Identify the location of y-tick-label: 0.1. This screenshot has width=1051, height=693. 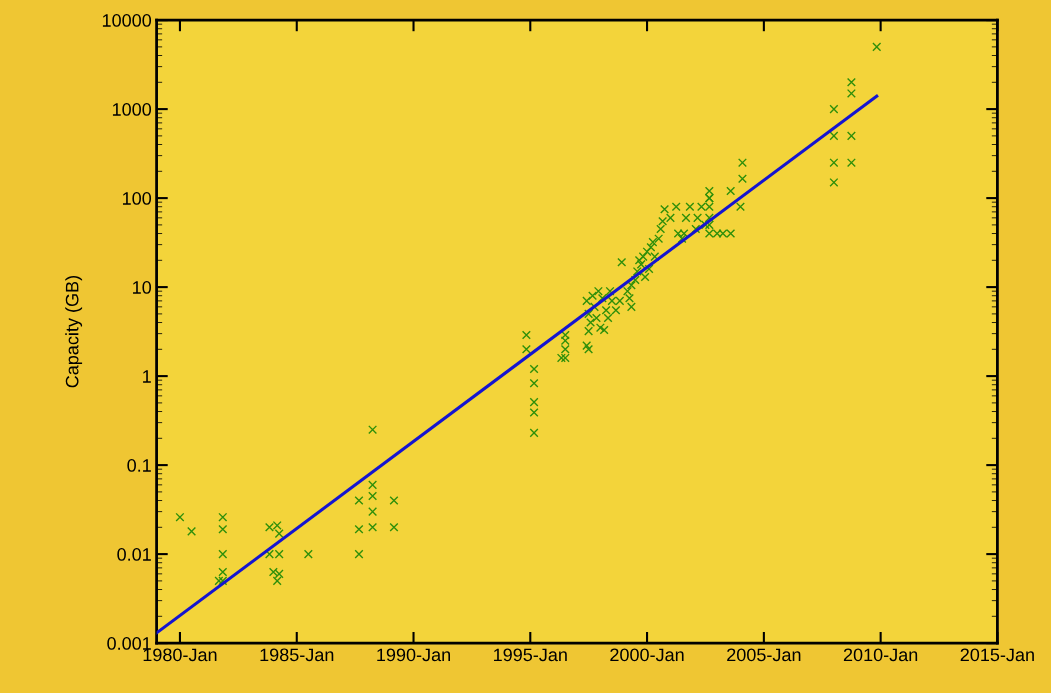
(139, 465).